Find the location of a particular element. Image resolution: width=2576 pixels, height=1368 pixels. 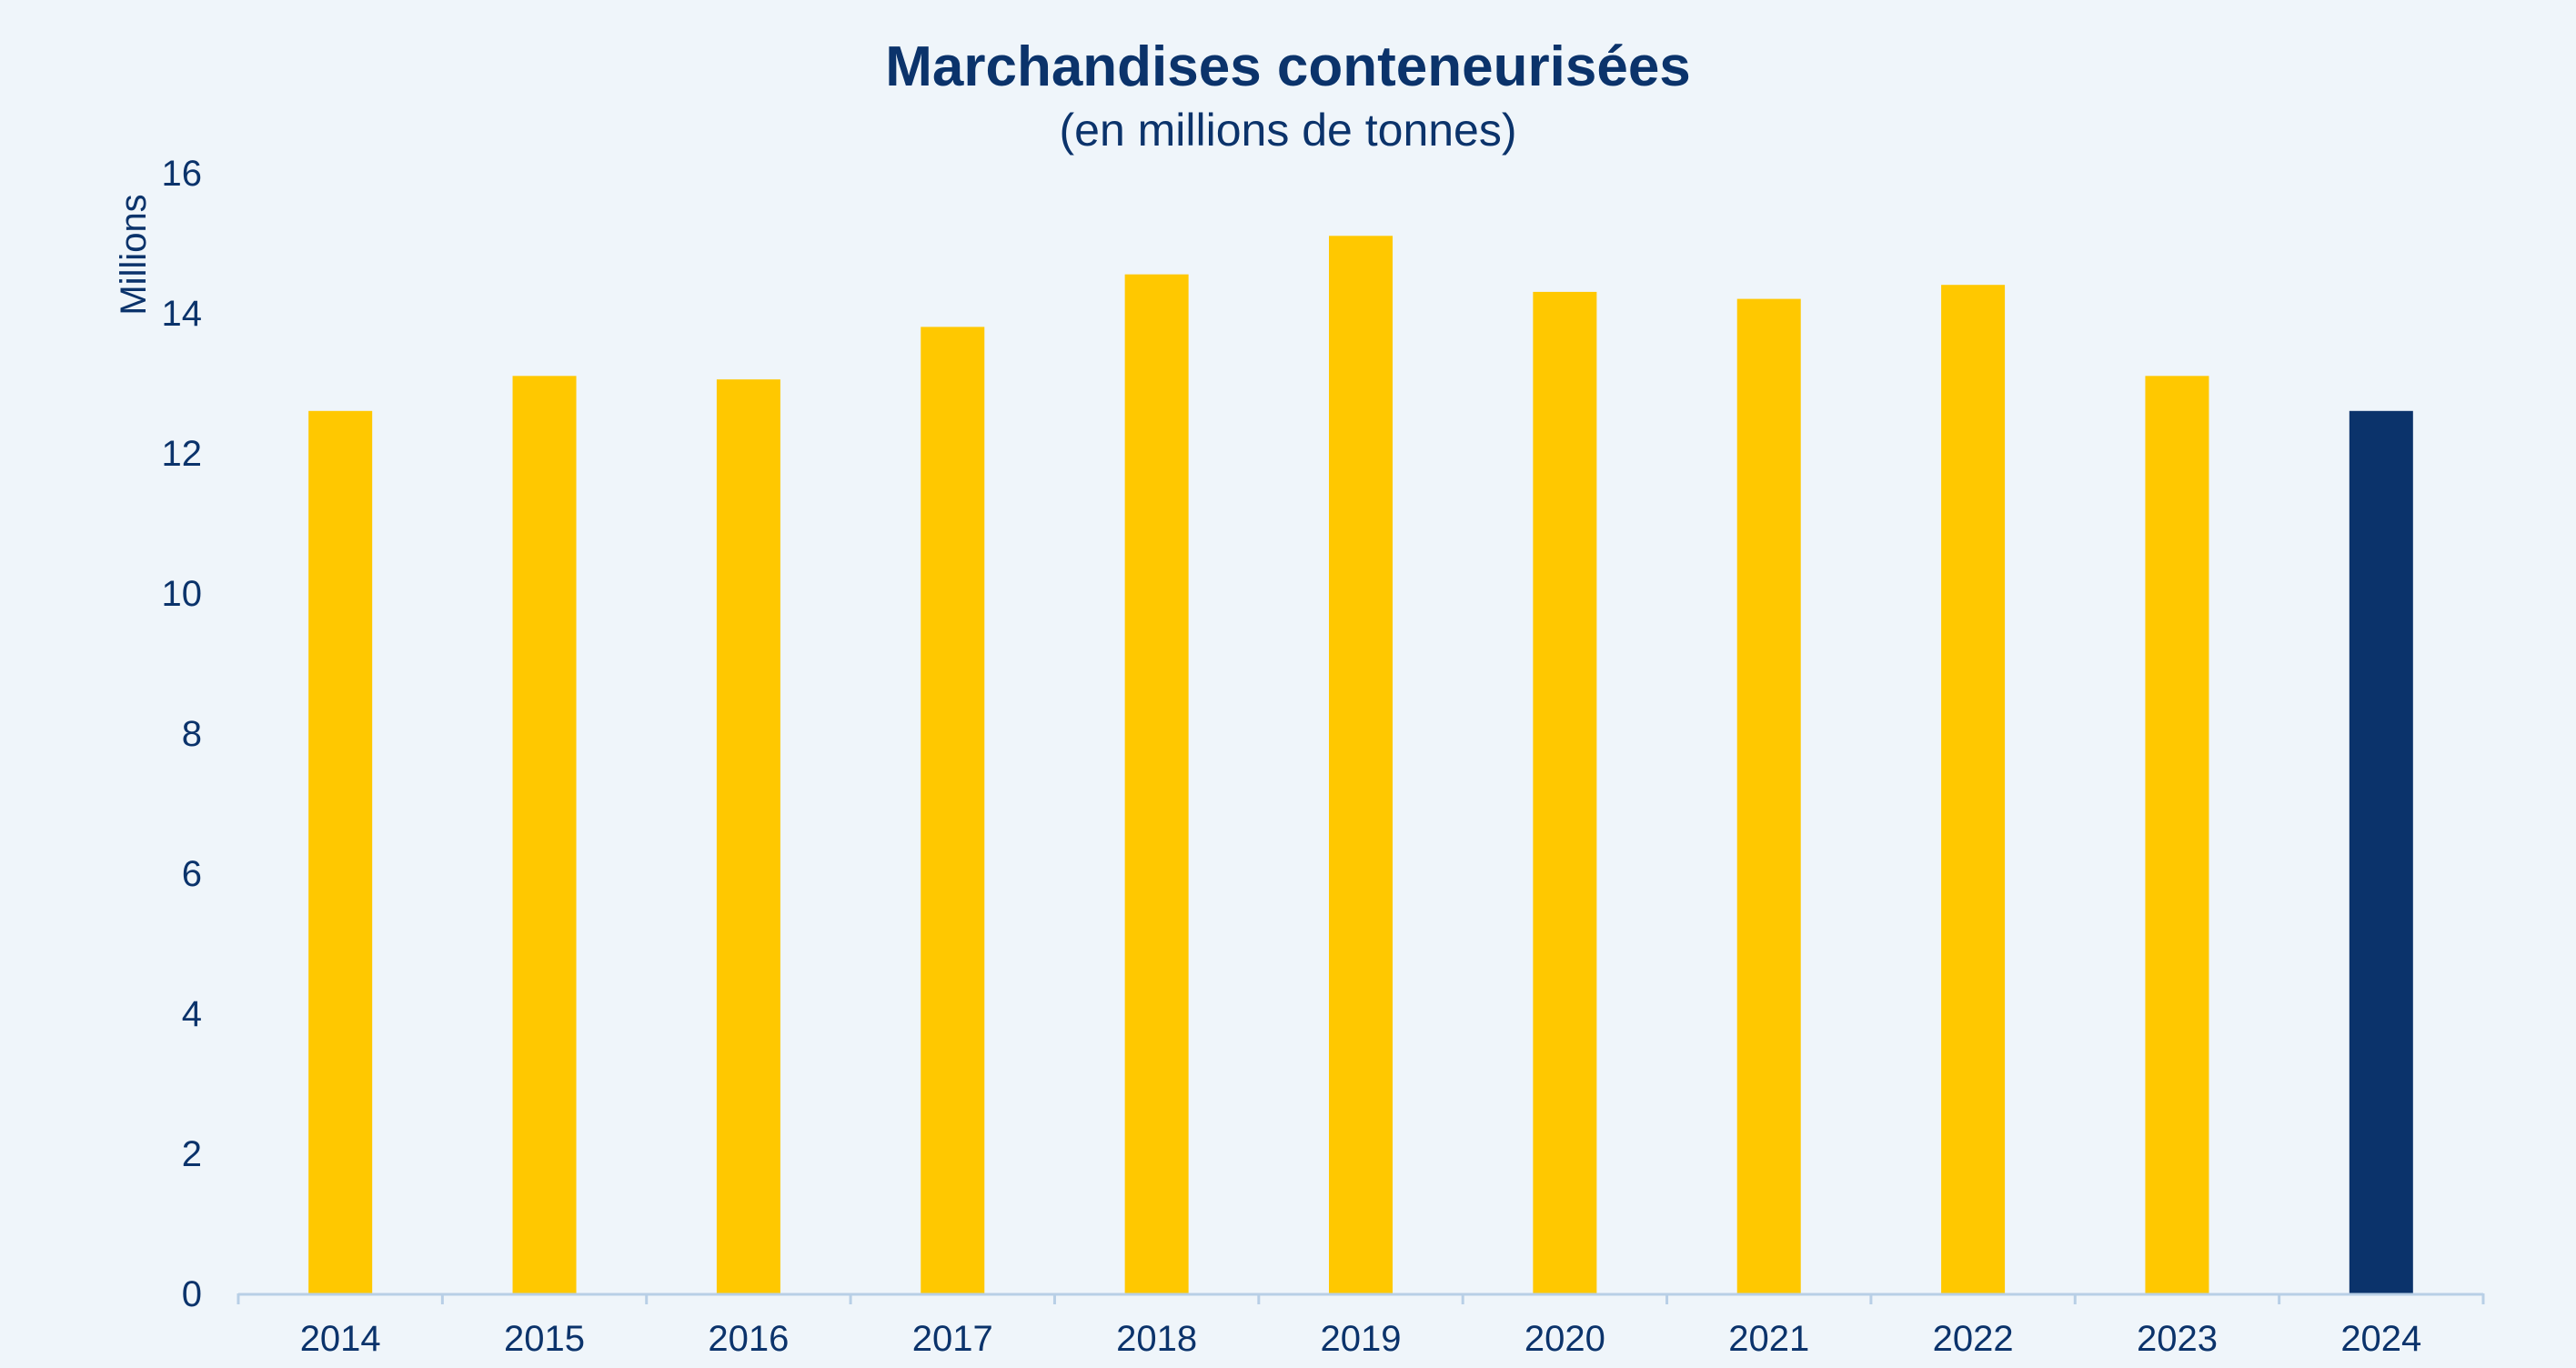

bar-2015 is located at coordinates (544, 834).